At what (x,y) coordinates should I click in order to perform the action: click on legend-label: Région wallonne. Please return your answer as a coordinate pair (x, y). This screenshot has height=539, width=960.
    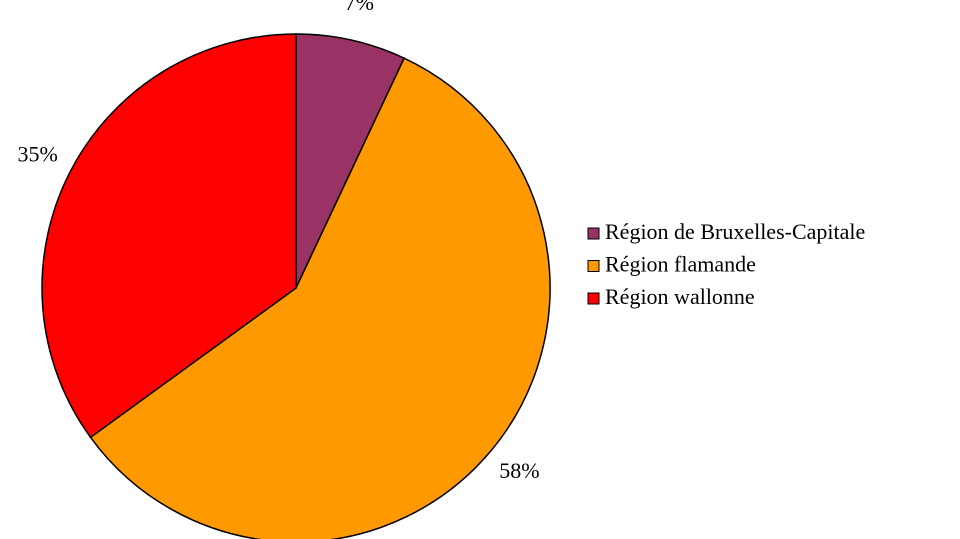
    Looking at the image, I should click on (680, 296).